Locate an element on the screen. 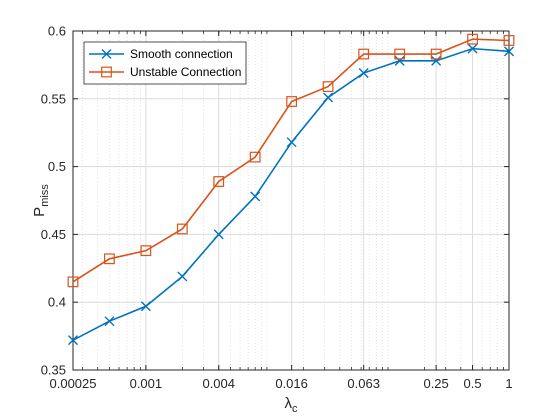 The width and height of the screenshot is (560, 420). x-tick-label: 0.004 is located at coordinates (218, 383).